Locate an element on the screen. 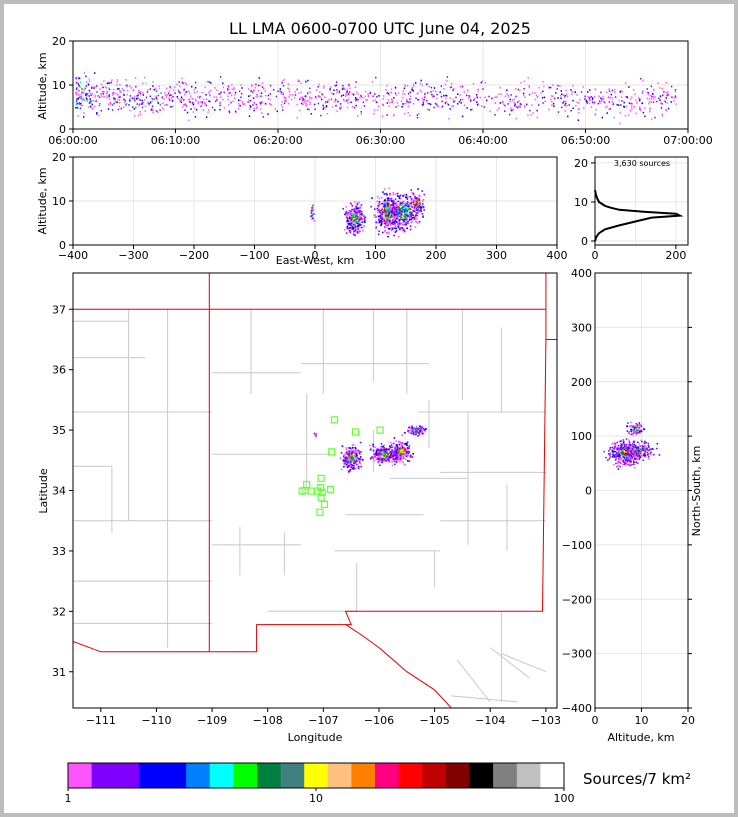  ytick-label: −300 is located at coordinates (577, 654).